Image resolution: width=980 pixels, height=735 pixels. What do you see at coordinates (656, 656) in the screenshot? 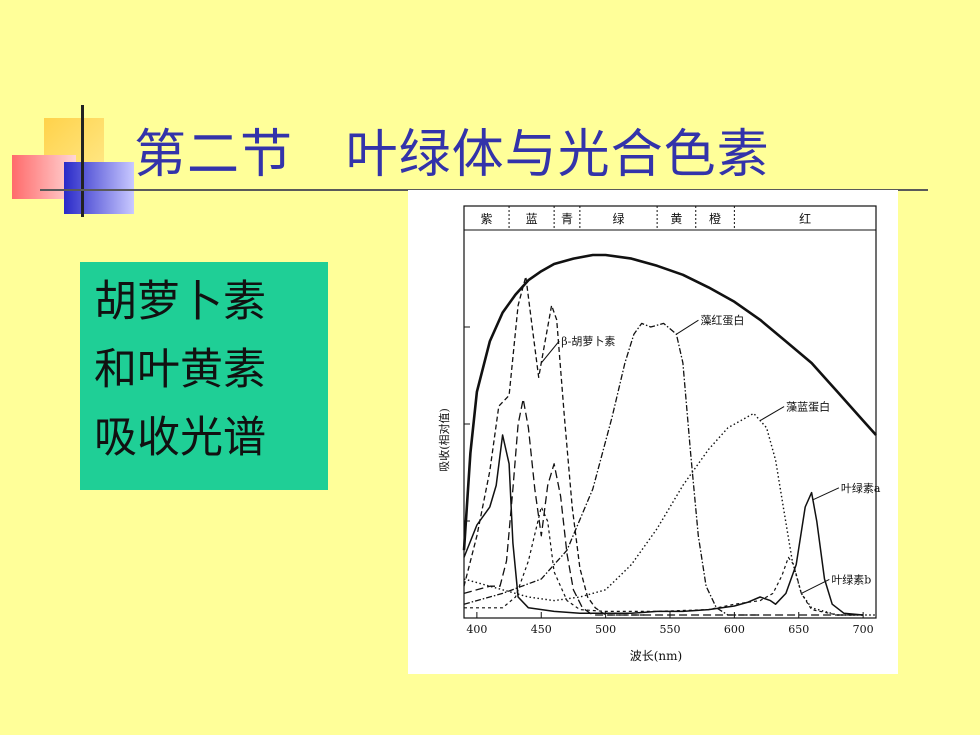
I see `x-axis-label: 波长(nm)` at bounding box center [656, 656].